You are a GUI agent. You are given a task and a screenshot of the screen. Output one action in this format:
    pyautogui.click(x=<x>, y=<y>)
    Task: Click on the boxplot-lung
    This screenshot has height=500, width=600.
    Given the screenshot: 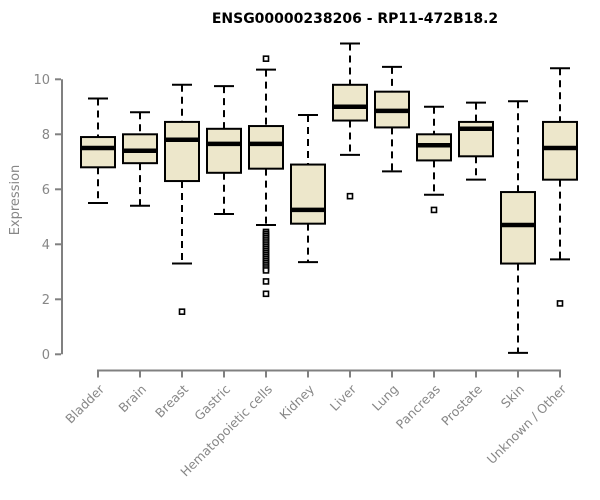 What is the action you would take?
    pyautogui.click(x=392, y=119)
    